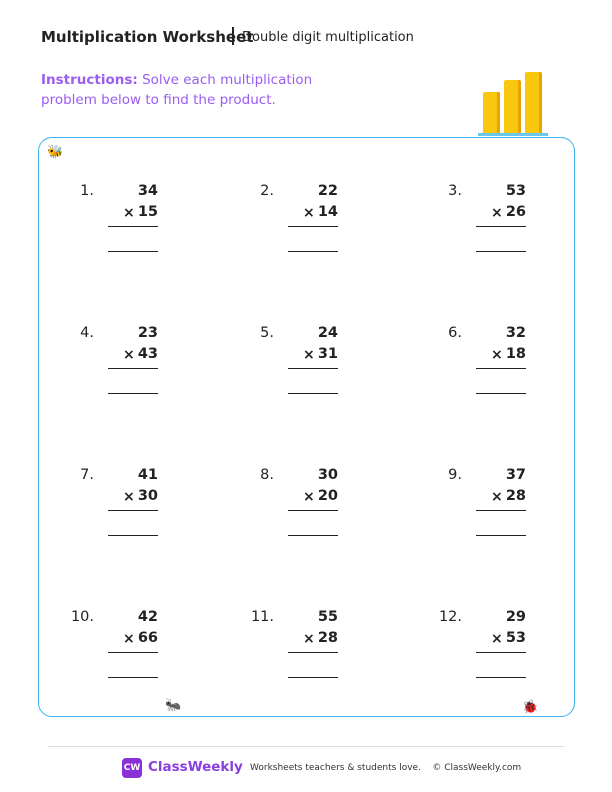 This screenshot has width=612, height=792. What do you see at coordinates (327, 191) in the screenshot?
I see `multiplicand: 22` at bounding box center [327, 191].